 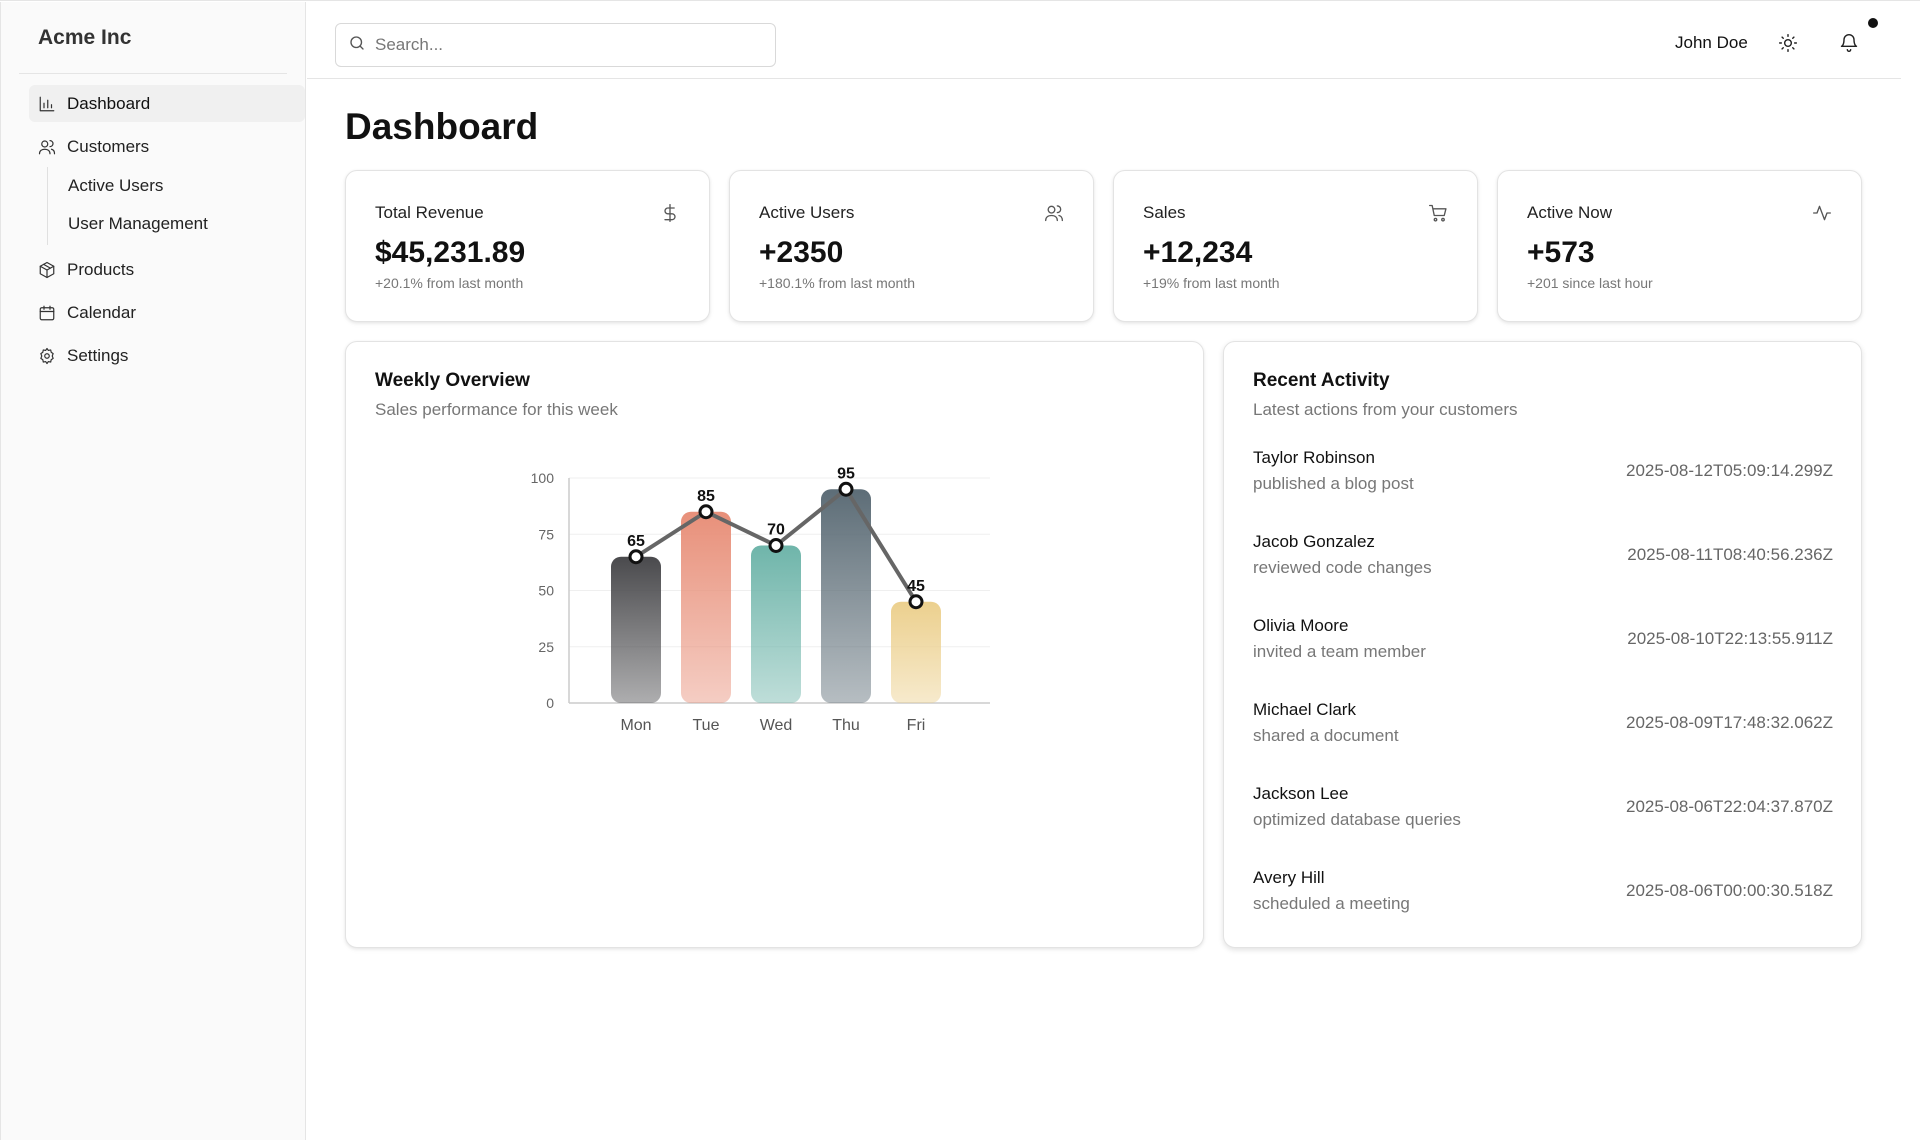 I want to click on stat-title: Total Revenue, so click(x=429, y=212).